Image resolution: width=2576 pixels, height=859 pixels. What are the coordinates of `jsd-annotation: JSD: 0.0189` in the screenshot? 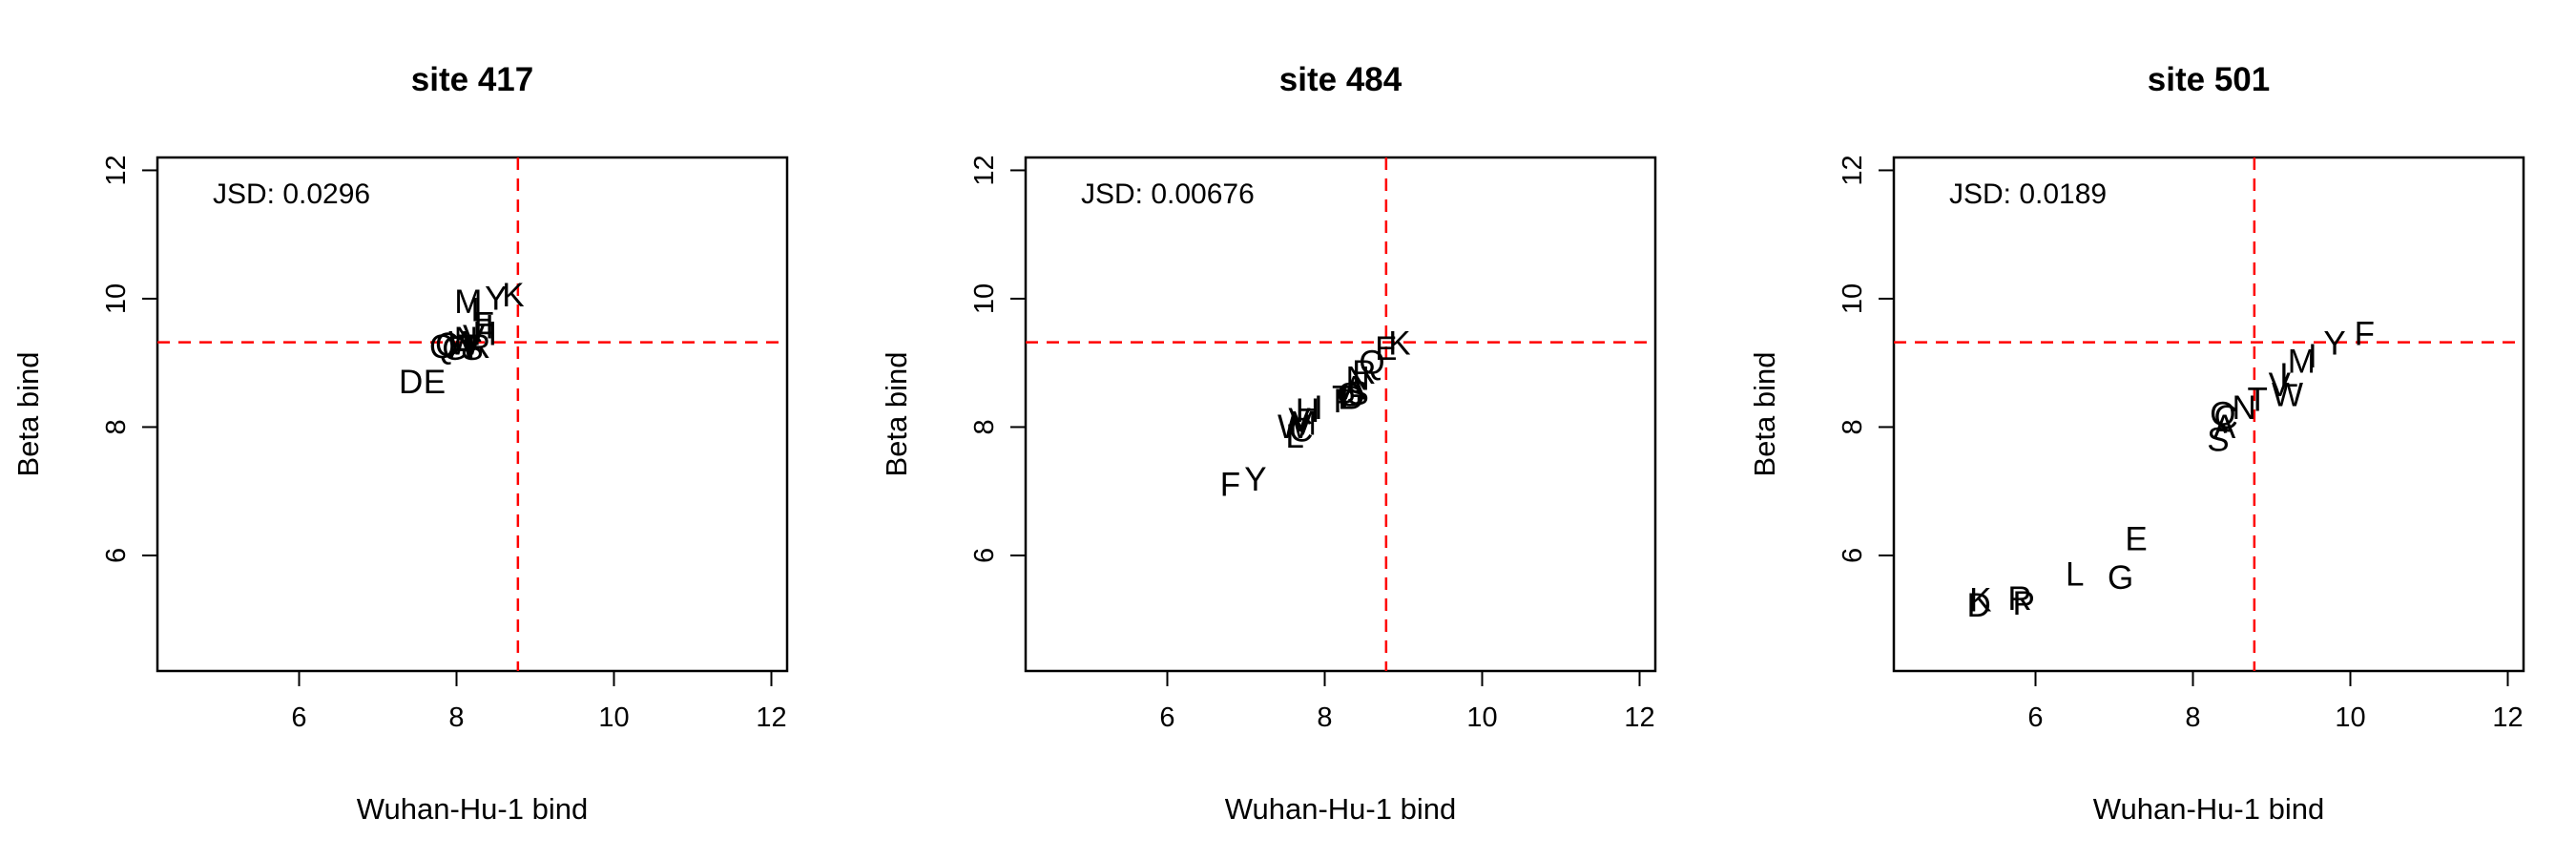 It's located at (2028, 194).